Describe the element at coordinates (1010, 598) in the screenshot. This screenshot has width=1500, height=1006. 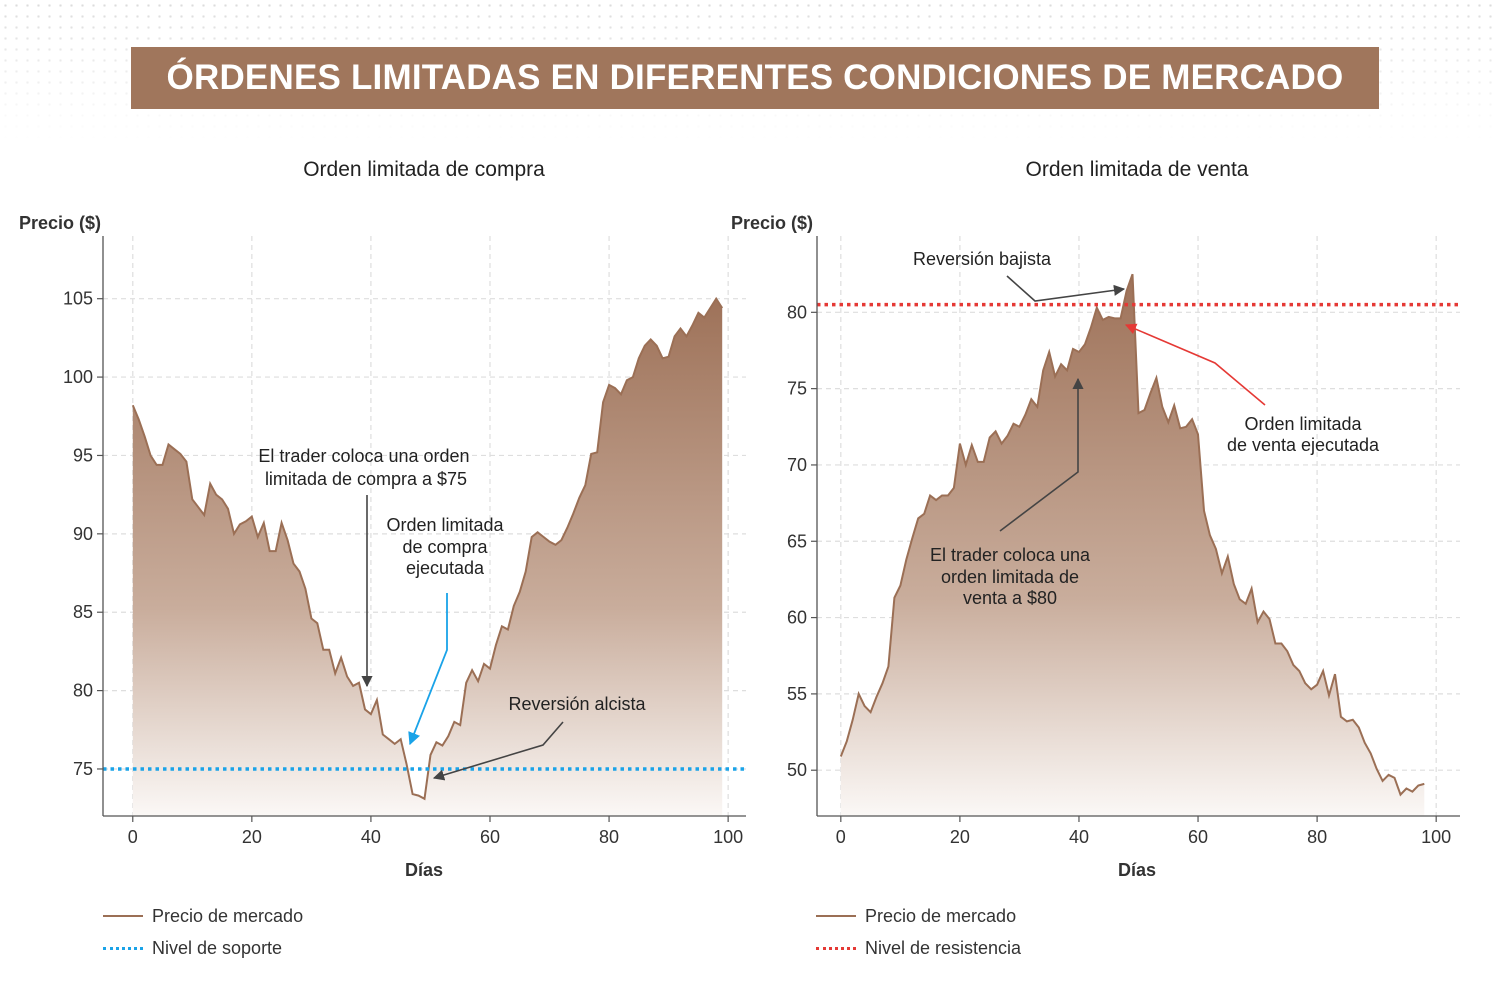
I see `annotation-text-line: venta a $80` at that location.